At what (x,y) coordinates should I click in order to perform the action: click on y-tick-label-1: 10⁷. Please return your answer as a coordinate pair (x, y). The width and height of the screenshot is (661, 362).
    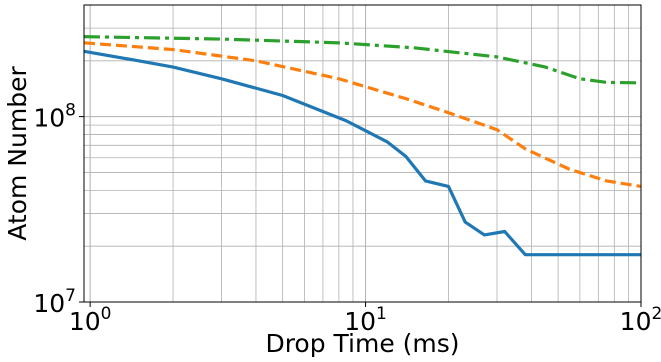
    Looking at the image, I should click on (54, 302).